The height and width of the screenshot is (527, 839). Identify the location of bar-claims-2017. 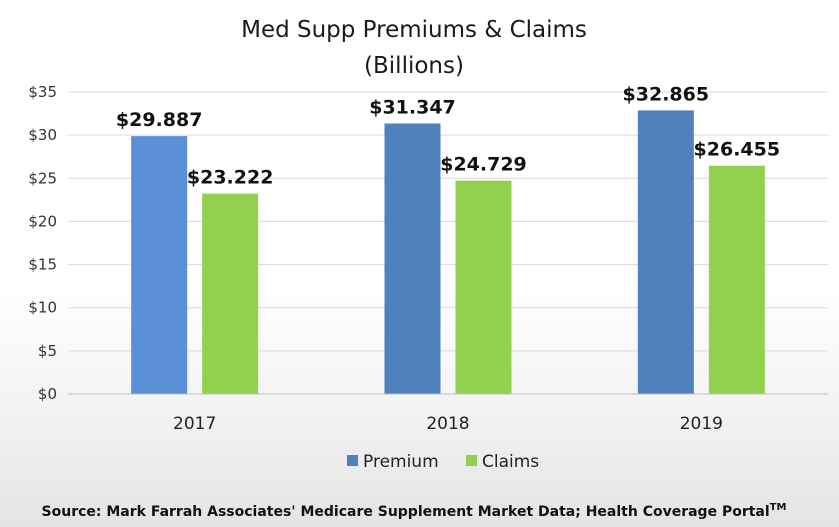
(230, 293).